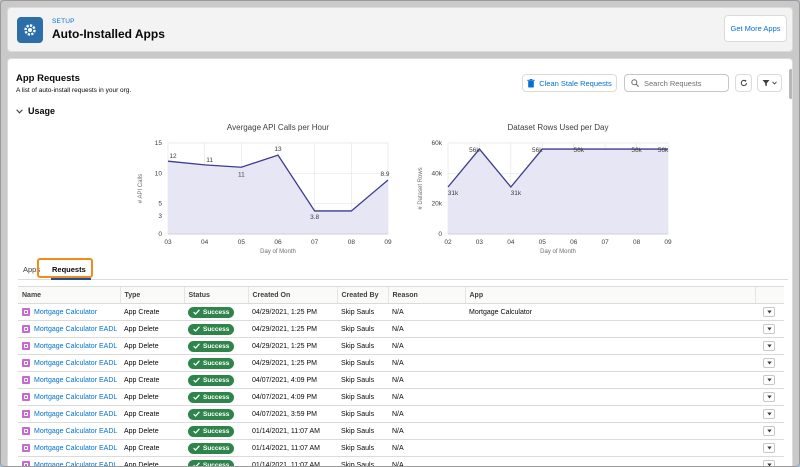 The width and height of the screenshot is (800, 467). What do you see at coordinates (278, 149) in the screenshot?
I see `data-label: 13` at bounding box center [278, 149].